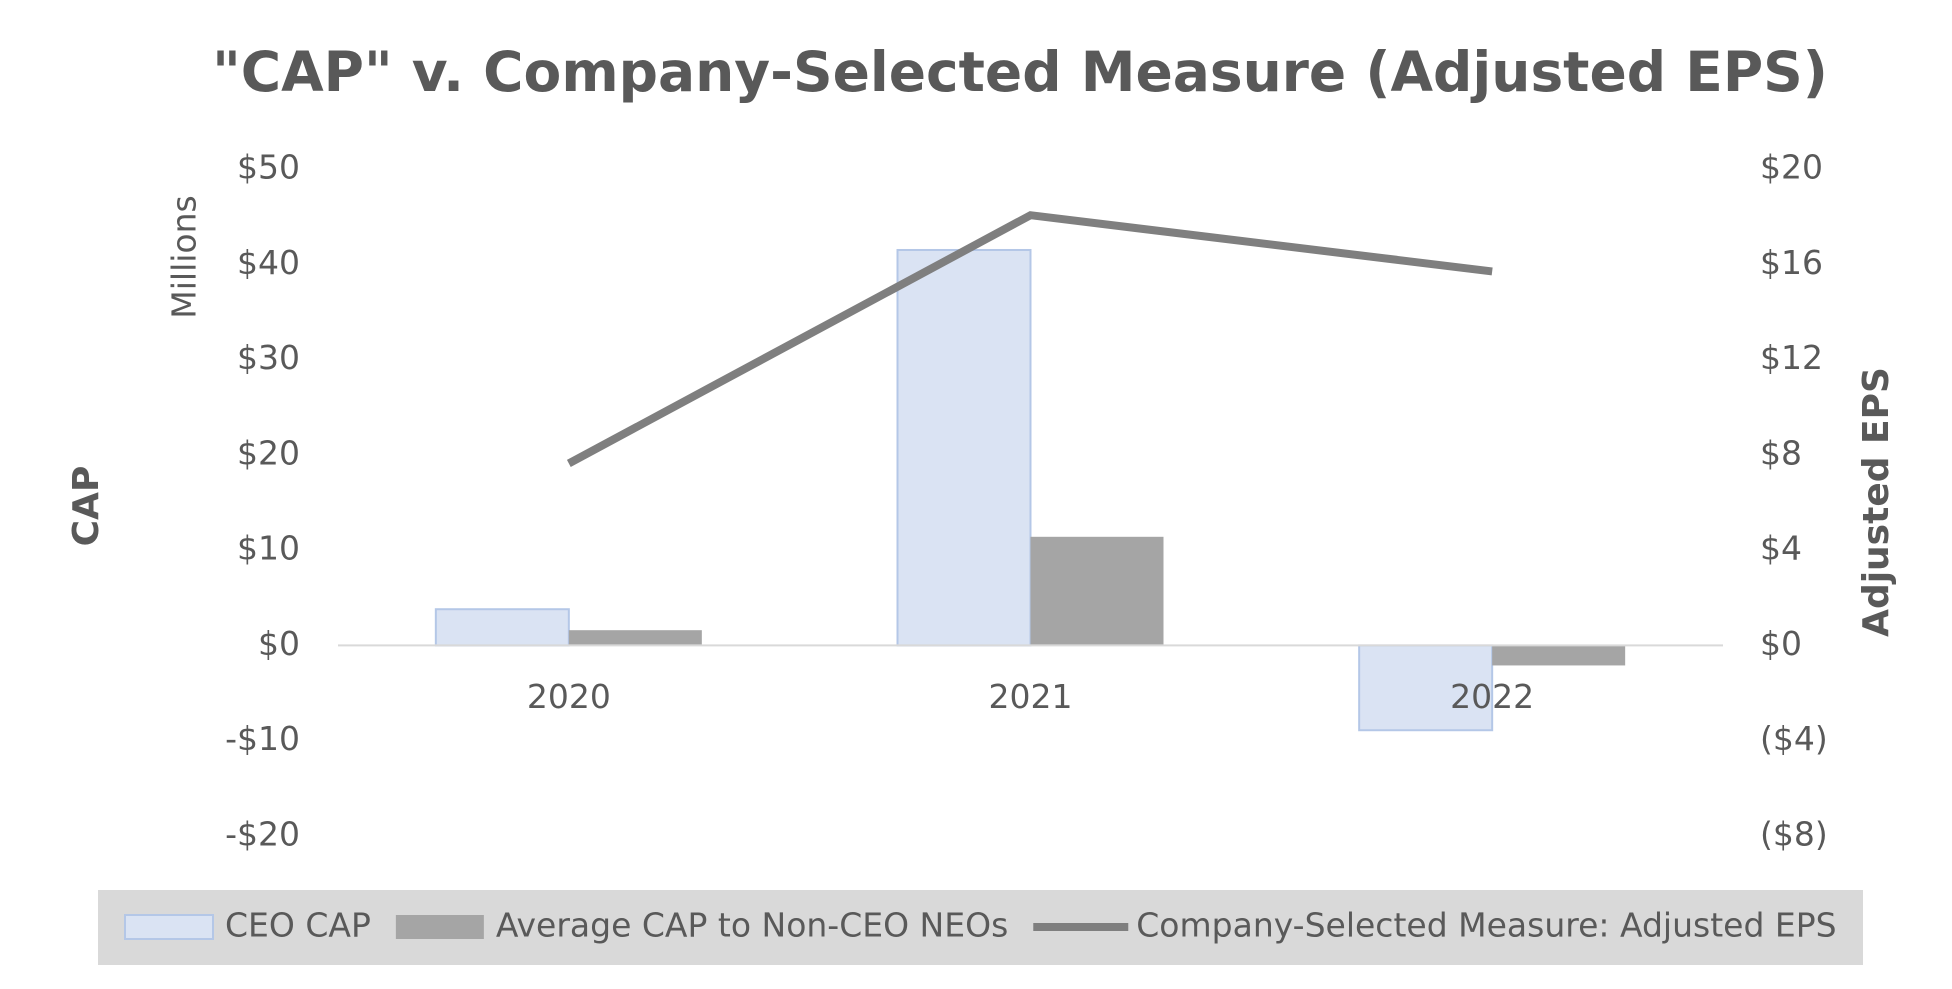  I want to click on y2-tick-label: $16, so click(1791, 262).